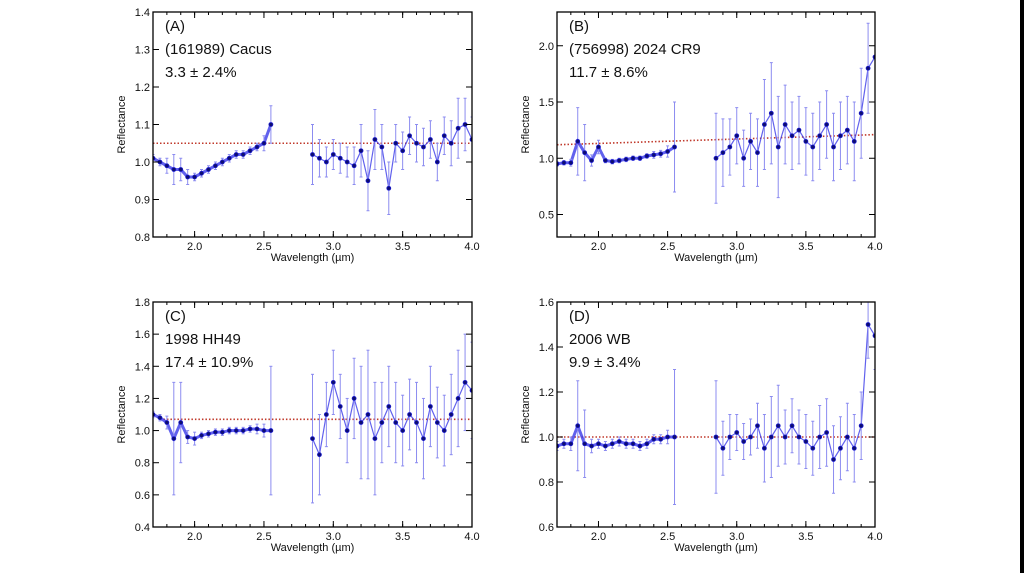 The image size is (1024, 573). I want to click on y-tick-label: 0.5, so click(546, 216).